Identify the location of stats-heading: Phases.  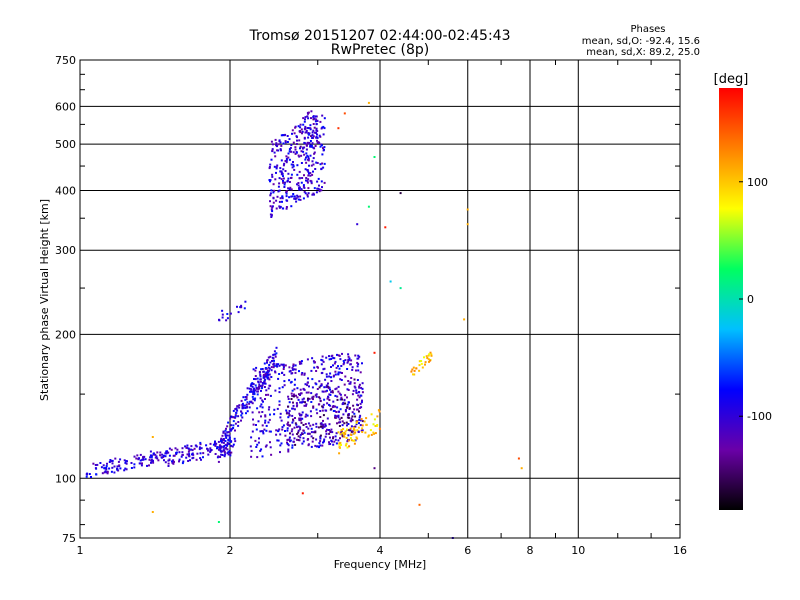
(647, 29).